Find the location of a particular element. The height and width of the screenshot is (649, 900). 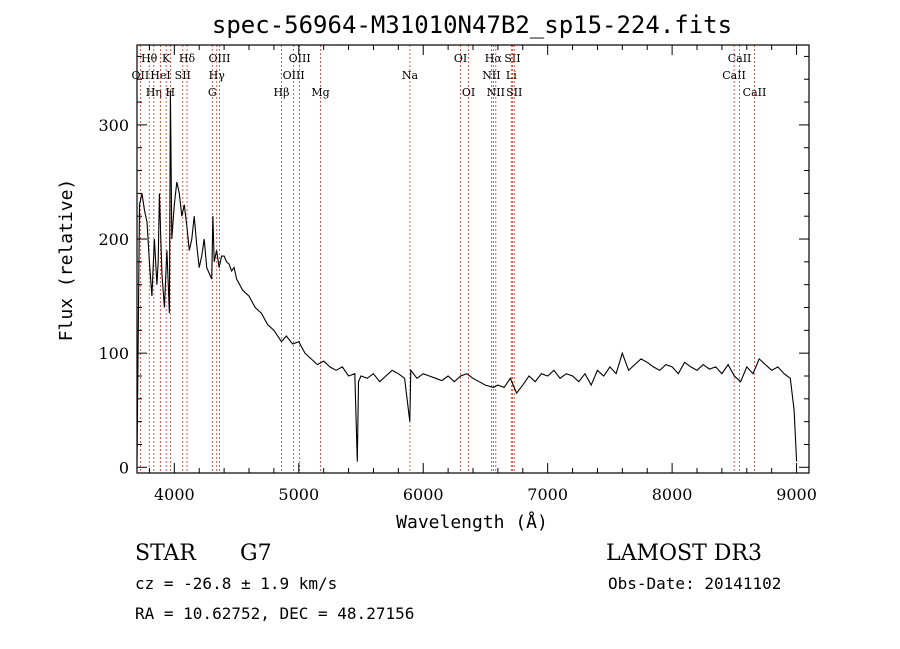

y-tick-label: 100 is located at coordinates (113, 353).